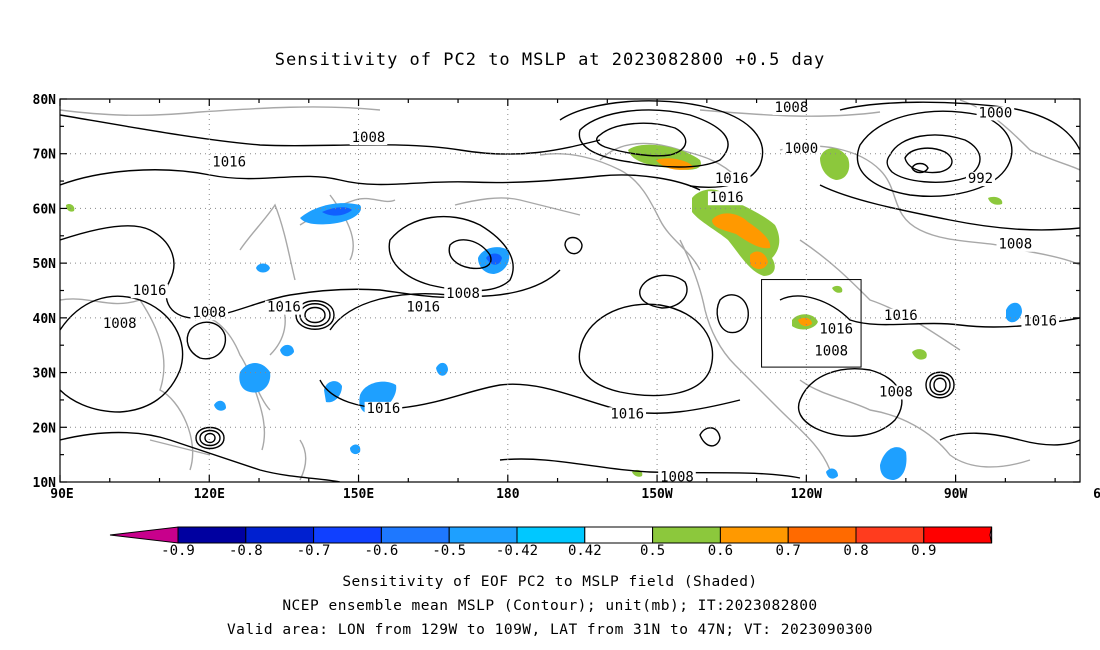 Image resolution: width=1100 pixels, height=650 pixels. I want to click on pos-patch-small1, so click(70, 207).